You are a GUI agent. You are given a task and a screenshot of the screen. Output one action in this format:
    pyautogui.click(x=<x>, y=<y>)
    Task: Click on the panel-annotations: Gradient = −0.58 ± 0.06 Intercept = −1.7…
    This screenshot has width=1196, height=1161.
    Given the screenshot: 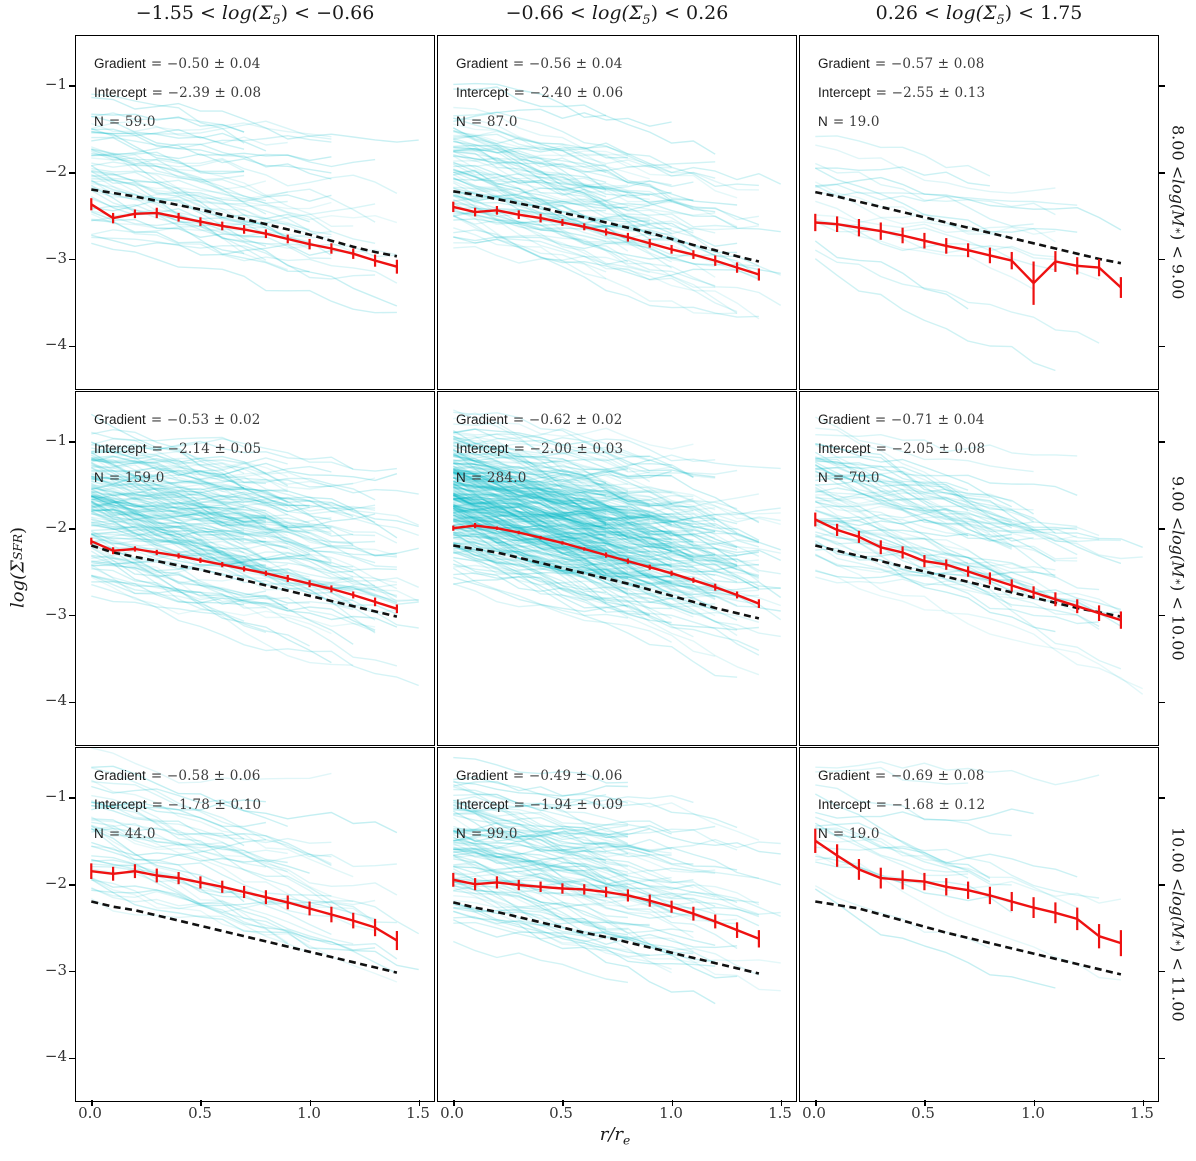 What is the action you would take?
    pyautogui.click(x=178, y=805)
    